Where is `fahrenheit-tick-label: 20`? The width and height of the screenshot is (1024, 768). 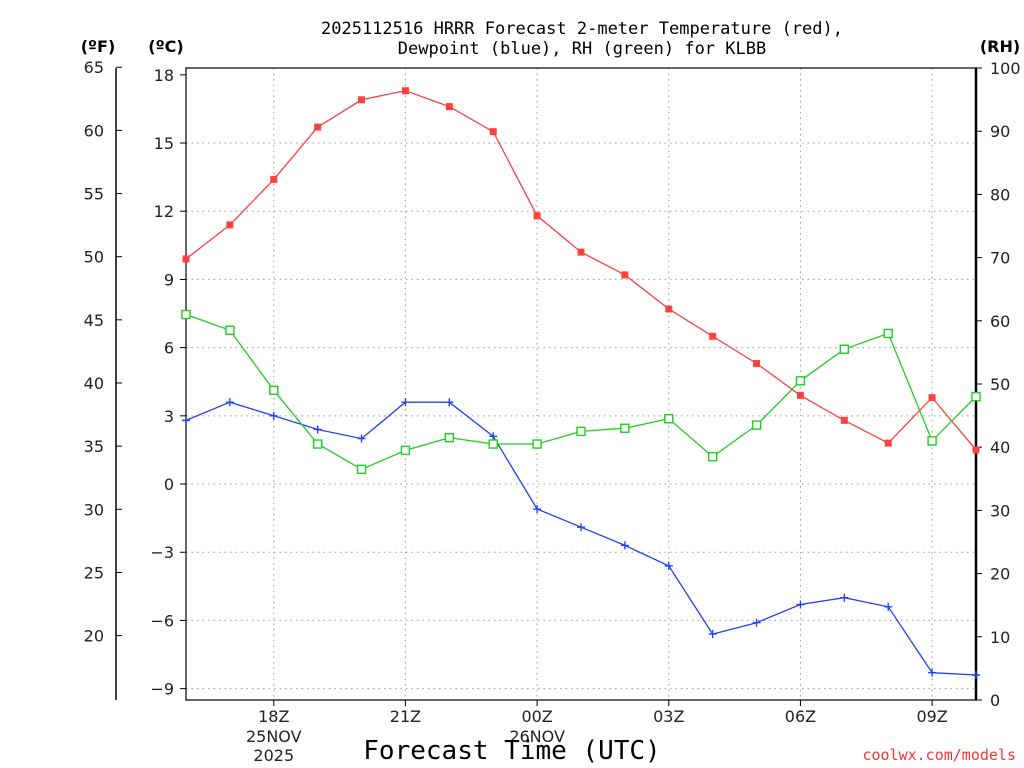
fahrenheit-tick-label: 20 is located at coordinates (94, 636).